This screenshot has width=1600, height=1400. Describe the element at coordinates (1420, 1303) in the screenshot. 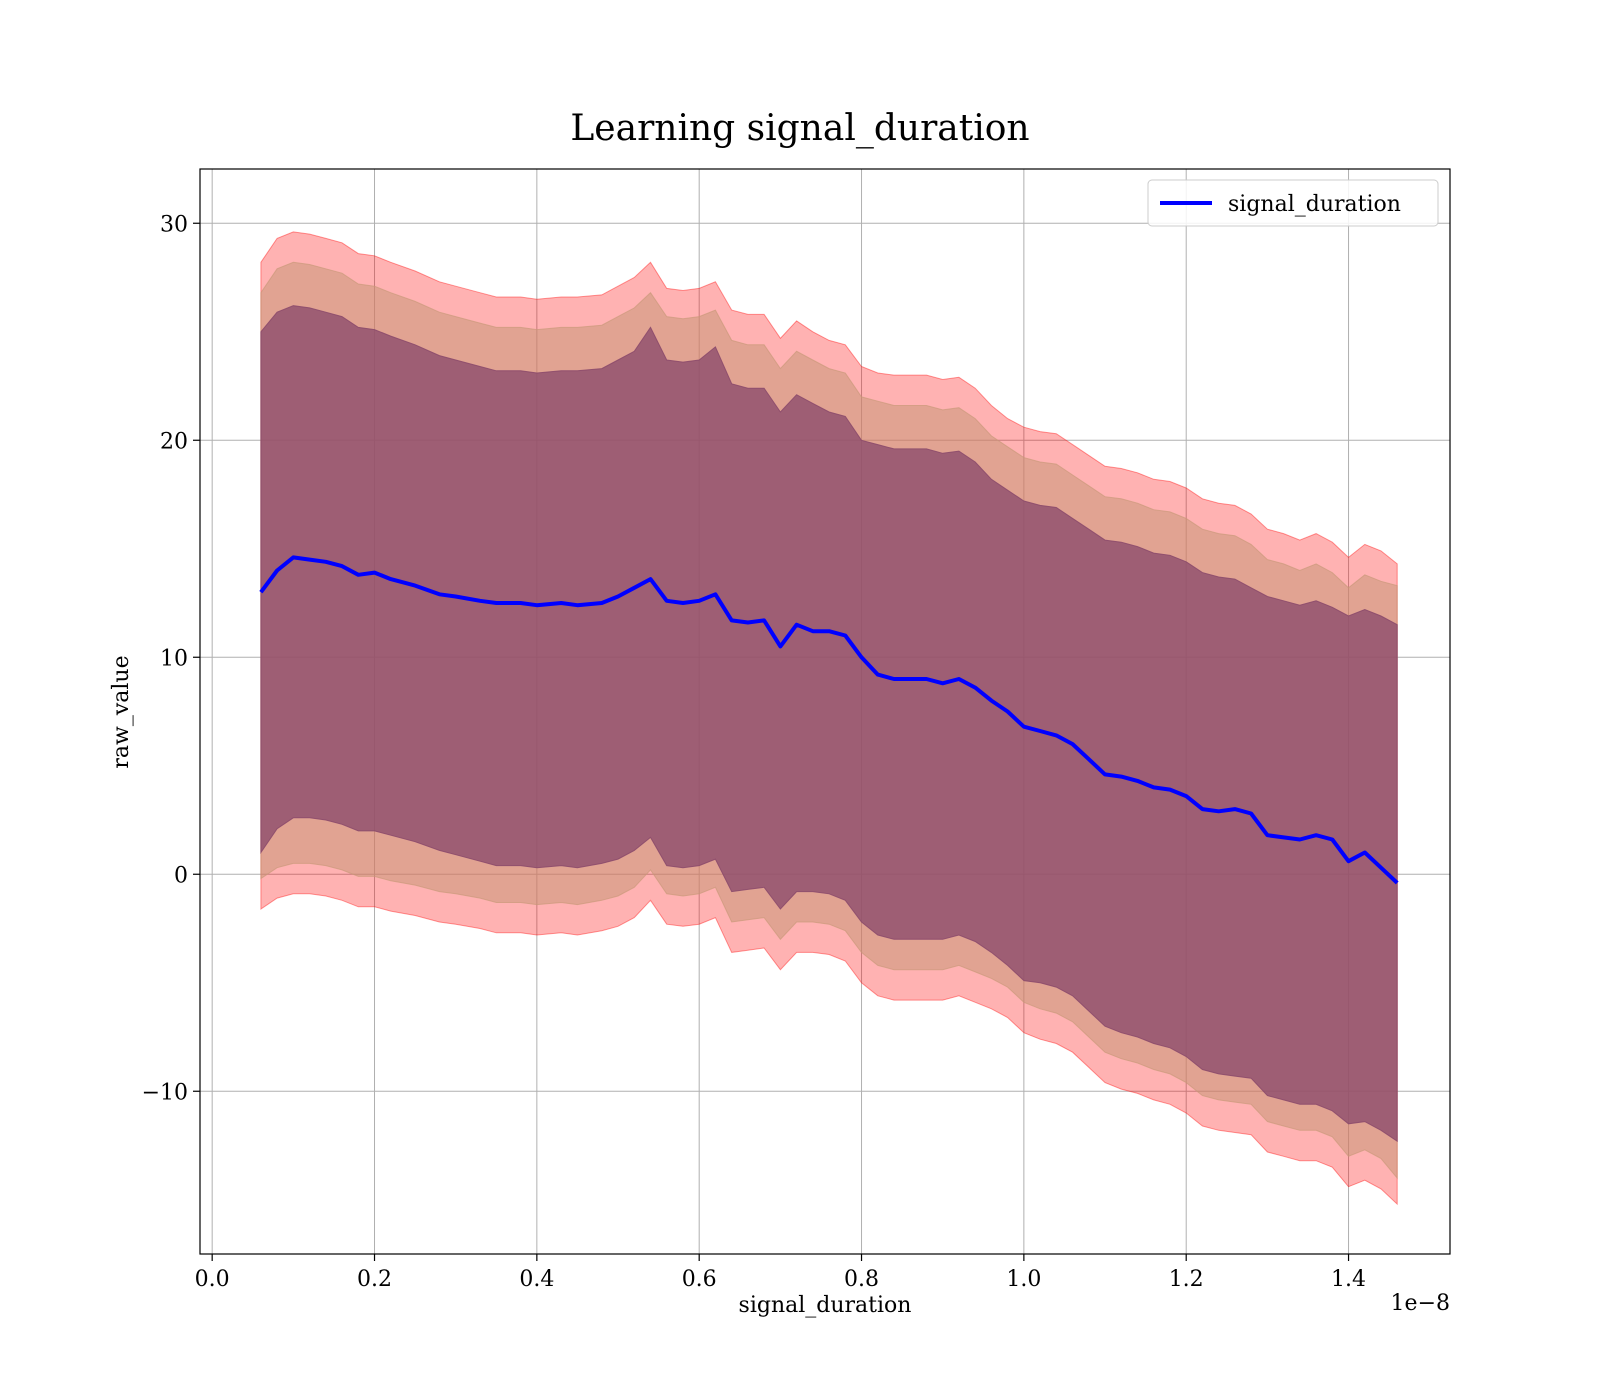

I see `x-axis-offset-label: 1e−8` at that location.